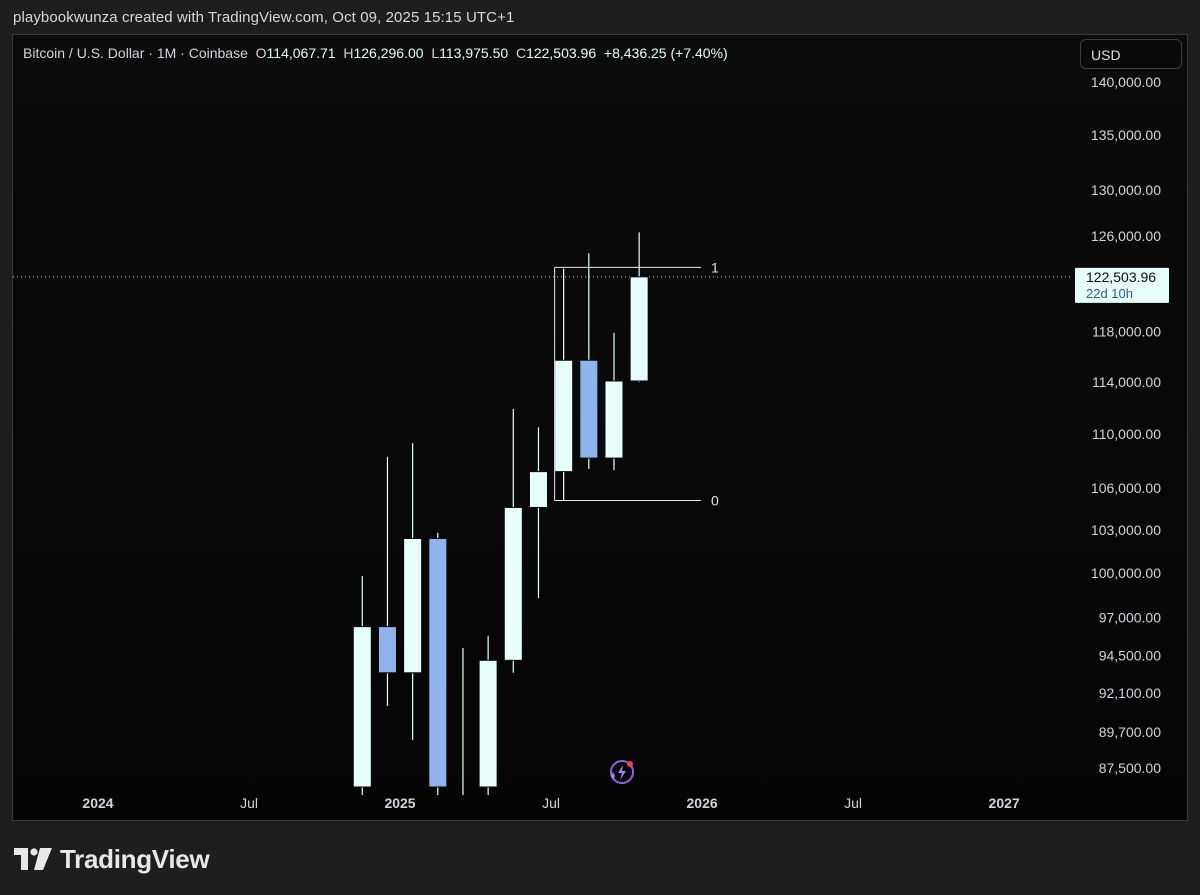  Describe the element at coordinates (702, 803) in the screenshot. I see `x-tick-label: 2026` at that location.